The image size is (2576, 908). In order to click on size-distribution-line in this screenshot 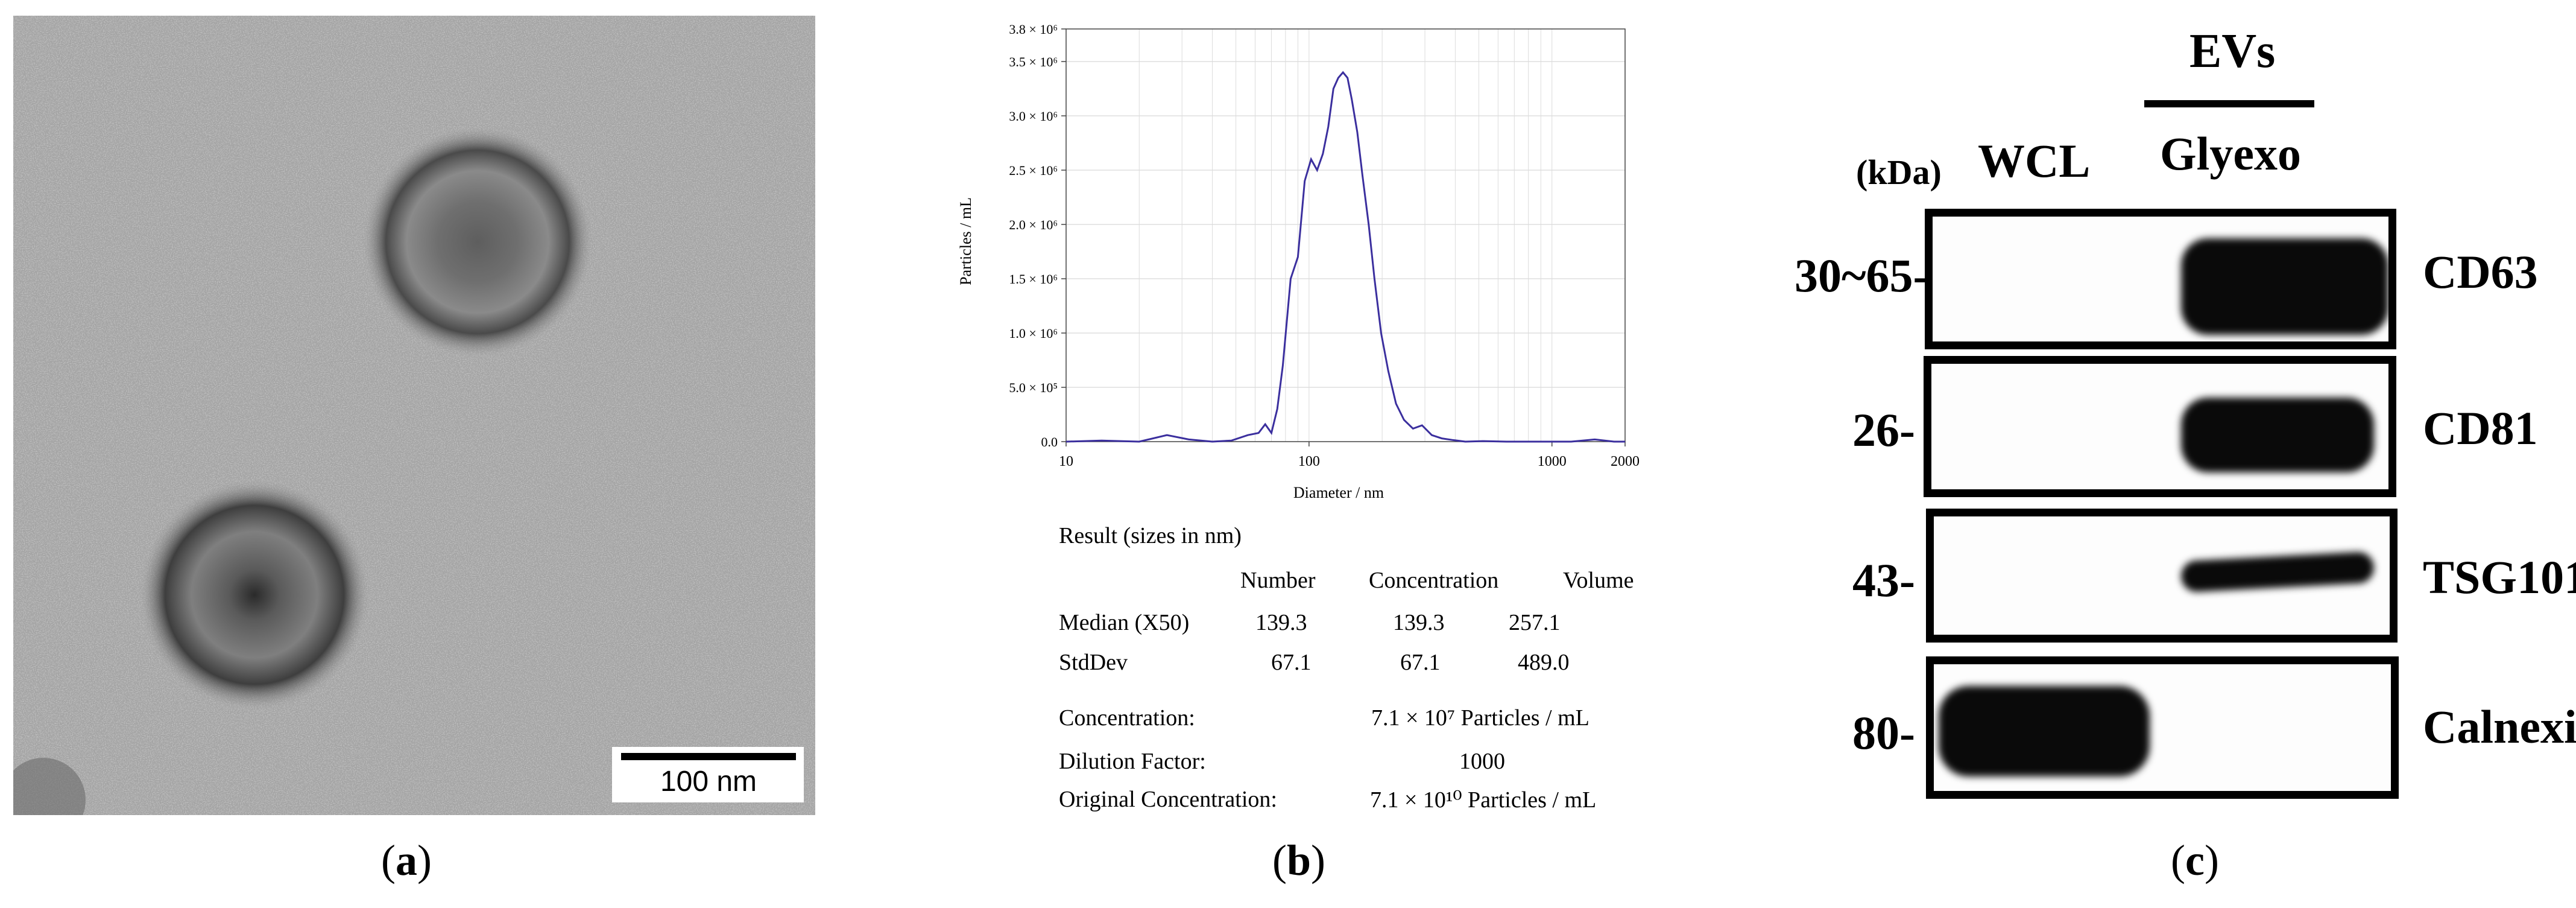, I will do `click(1345, 257)`.